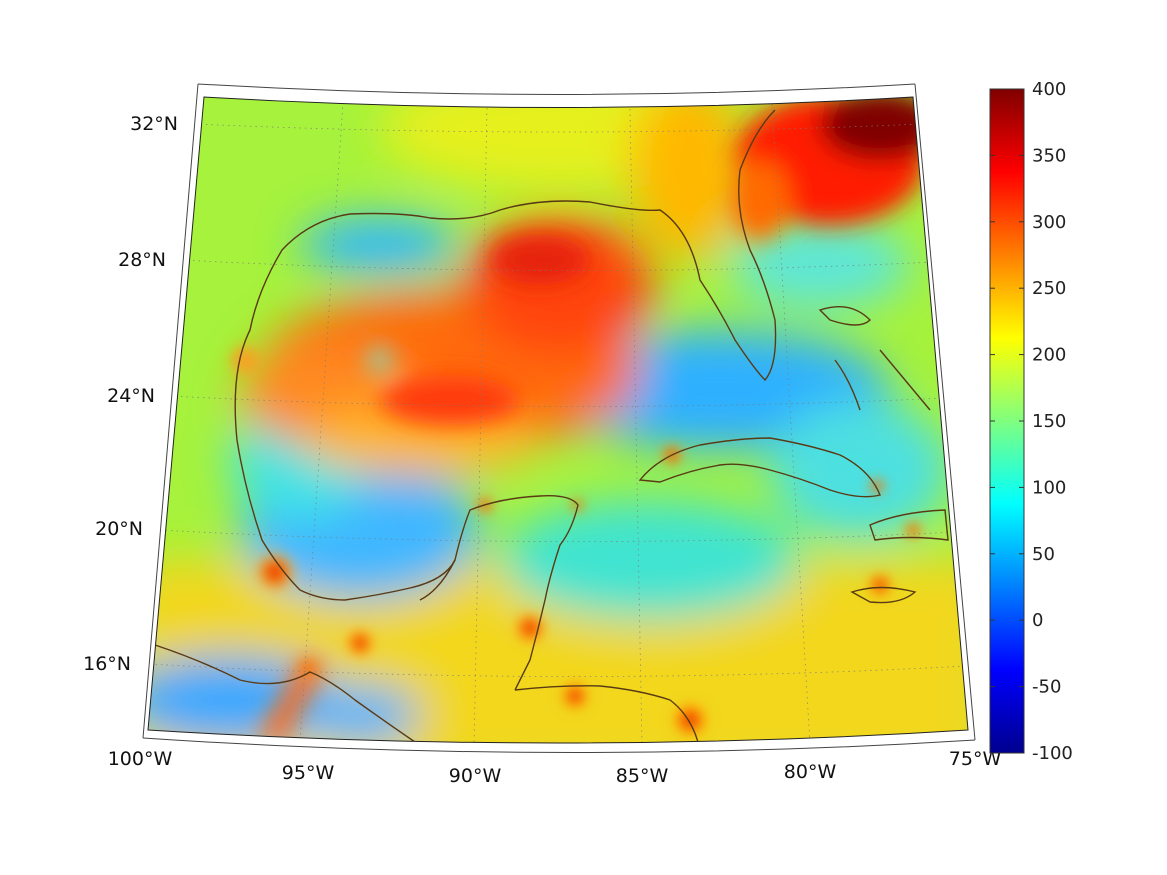 Image resolution: width=1167 pixels, height=875 pixels. Describe the element at coordinates (555, 767) in the screenshot. I see `lon-axis: 100°W 95°W 90°W 85°W 80°W 75°W` at that location.